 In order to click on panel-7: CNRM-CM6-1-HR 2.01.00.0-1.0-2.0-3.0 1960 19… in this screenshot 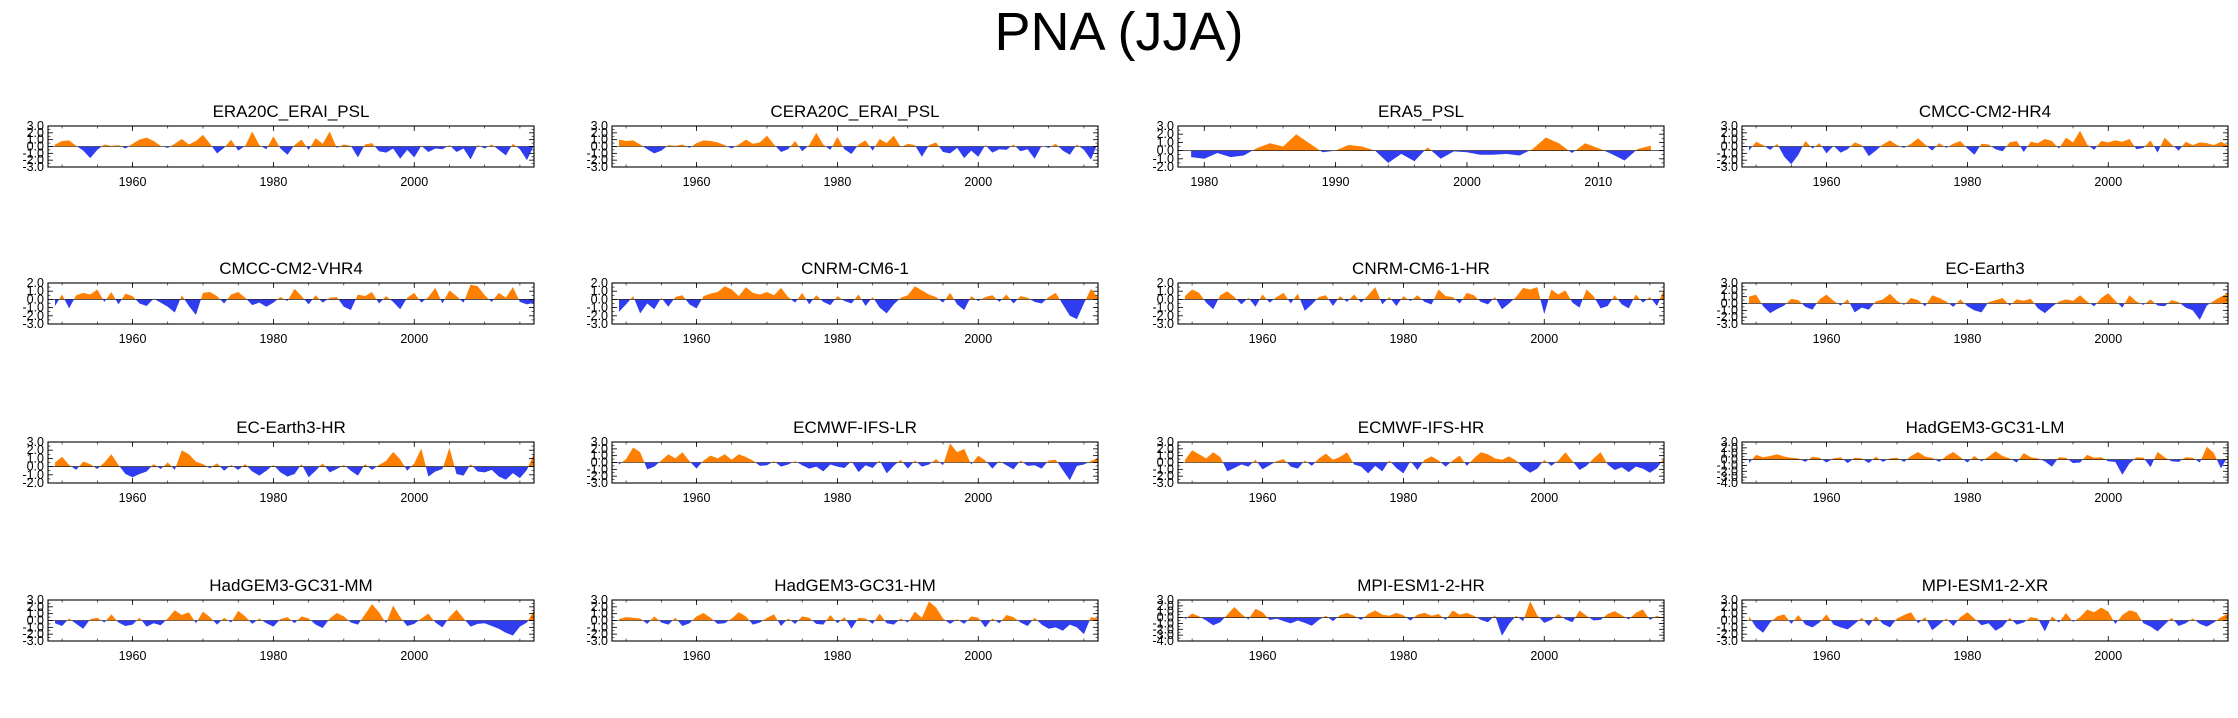, I will do `click(1408, 302)`.